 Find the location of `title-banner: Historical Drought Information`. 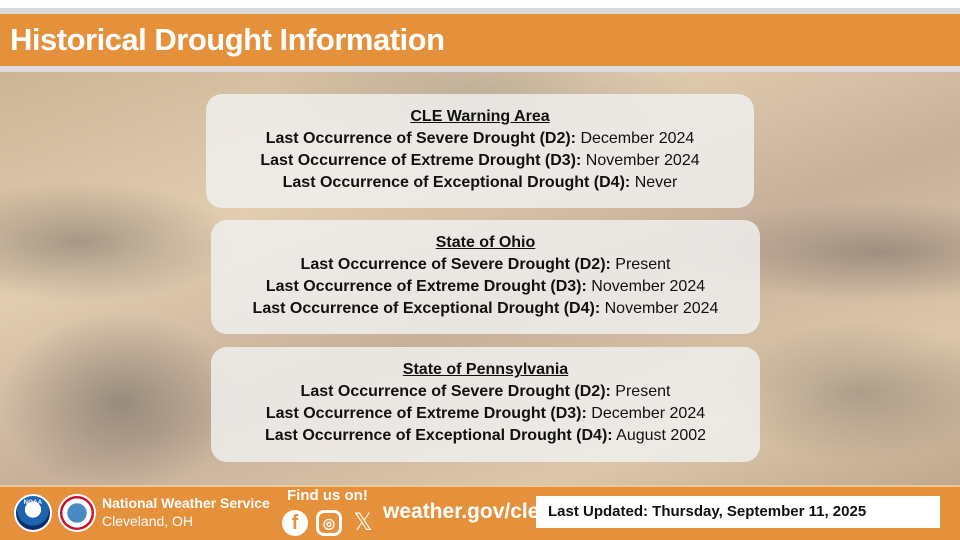

title-banner: Historical Drought Information is located at coordinates (480, 40).